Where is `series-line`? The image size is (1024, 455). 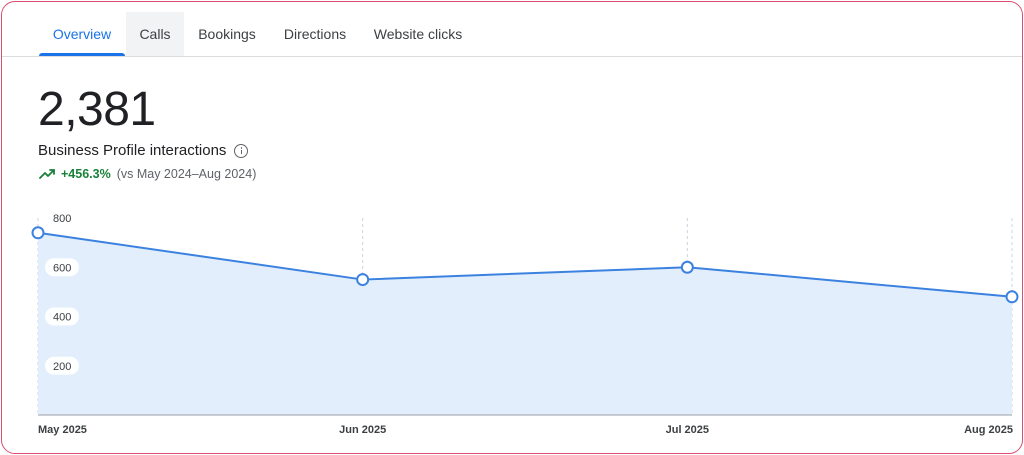
series-line is located at coordinates (525, 264).